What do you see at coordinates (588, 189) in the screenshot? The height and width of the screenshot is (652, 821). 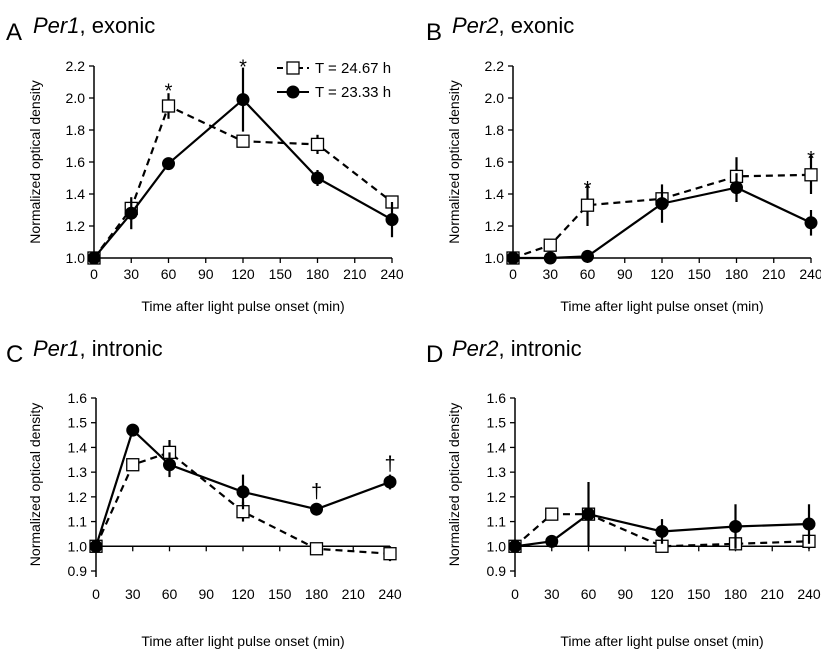 I see `significance-mark: *` at bounding box center [588, 189].